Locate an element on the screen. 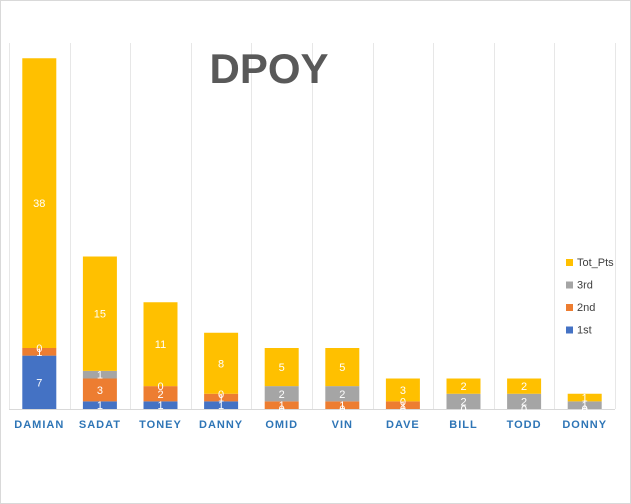  bar-segment-tot-pts-bill is located at coordinates (463, 386).